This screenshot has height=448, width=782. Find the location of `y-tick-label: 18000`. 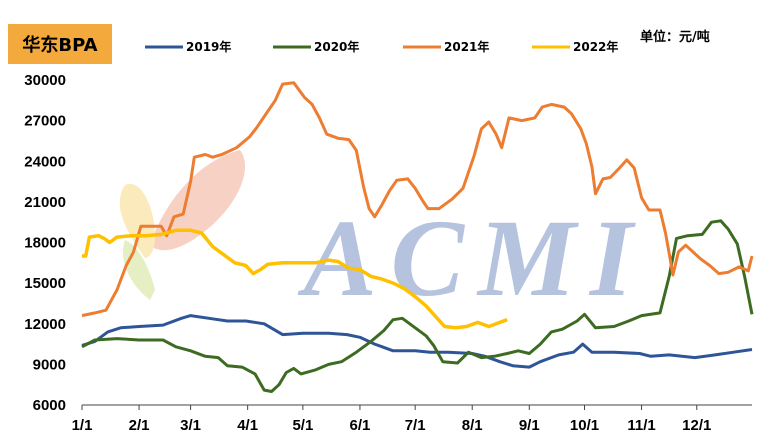

y-tick-label: 18000 is located at coordinates (45, 243).